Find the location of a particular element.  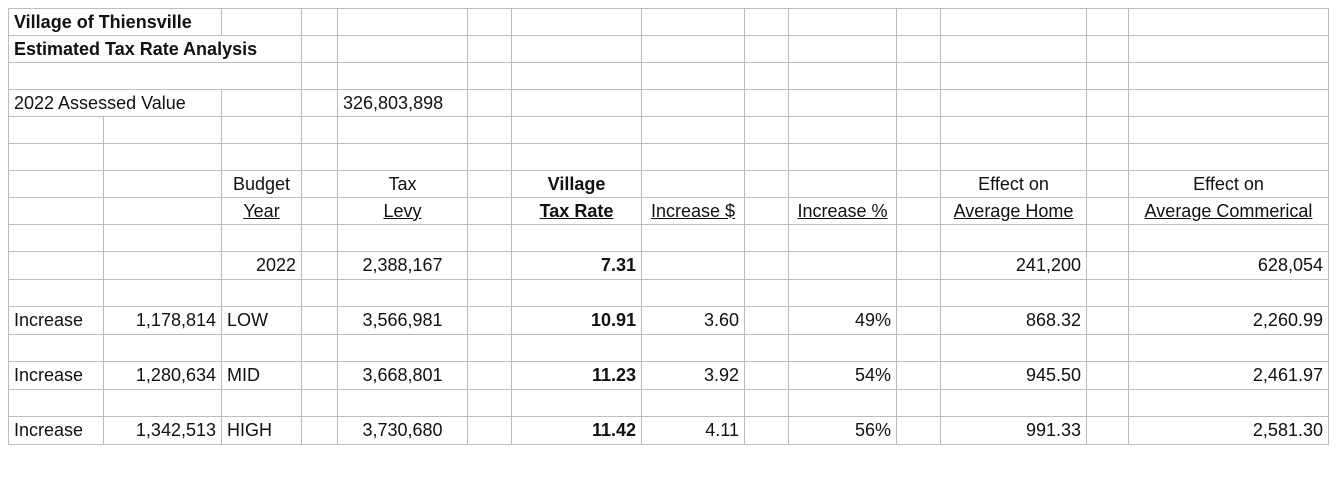

scenario-level: HIGH is located at coordinates (261, 430).